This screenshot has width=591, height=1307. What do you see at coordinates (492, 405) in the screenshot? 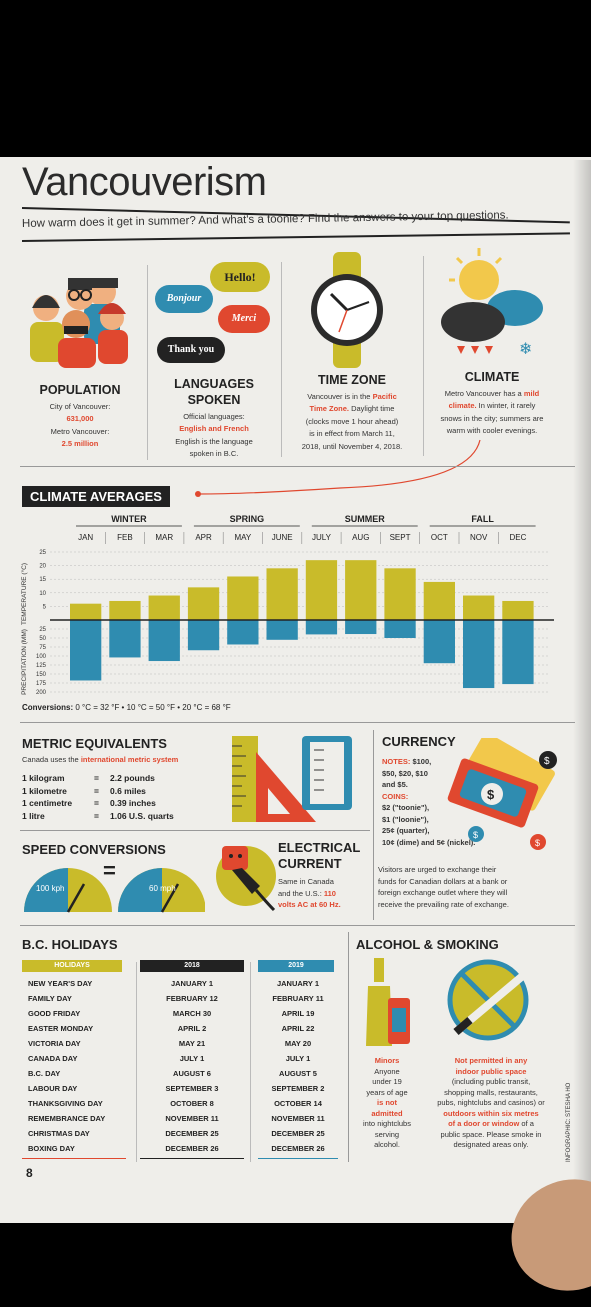
I see `climate-line-2: climate. In winter, it rarely` at bounding box center [492, 405].